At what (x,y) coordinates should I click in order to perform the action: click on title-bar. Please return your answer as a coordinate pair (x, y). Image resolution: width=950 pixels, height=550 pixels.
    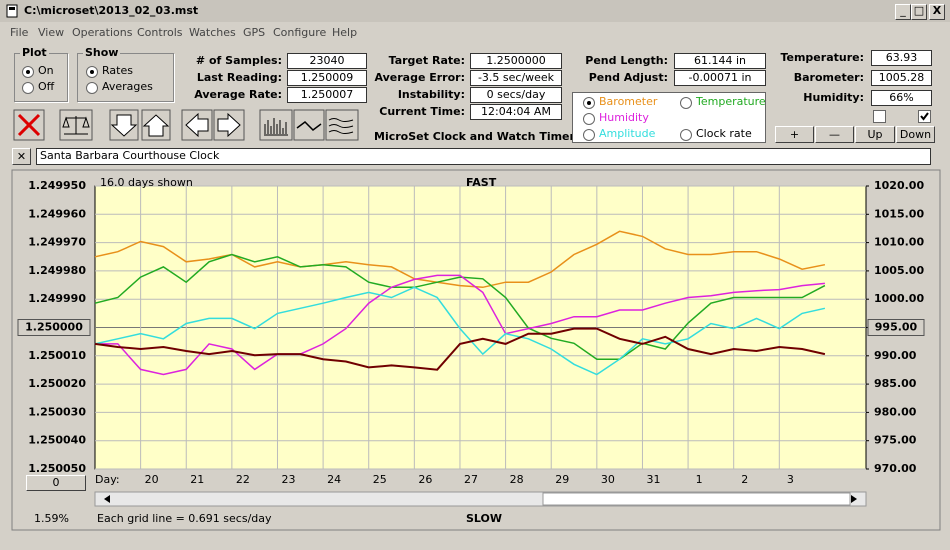
    Looking at the image, I should click on (475, 11).